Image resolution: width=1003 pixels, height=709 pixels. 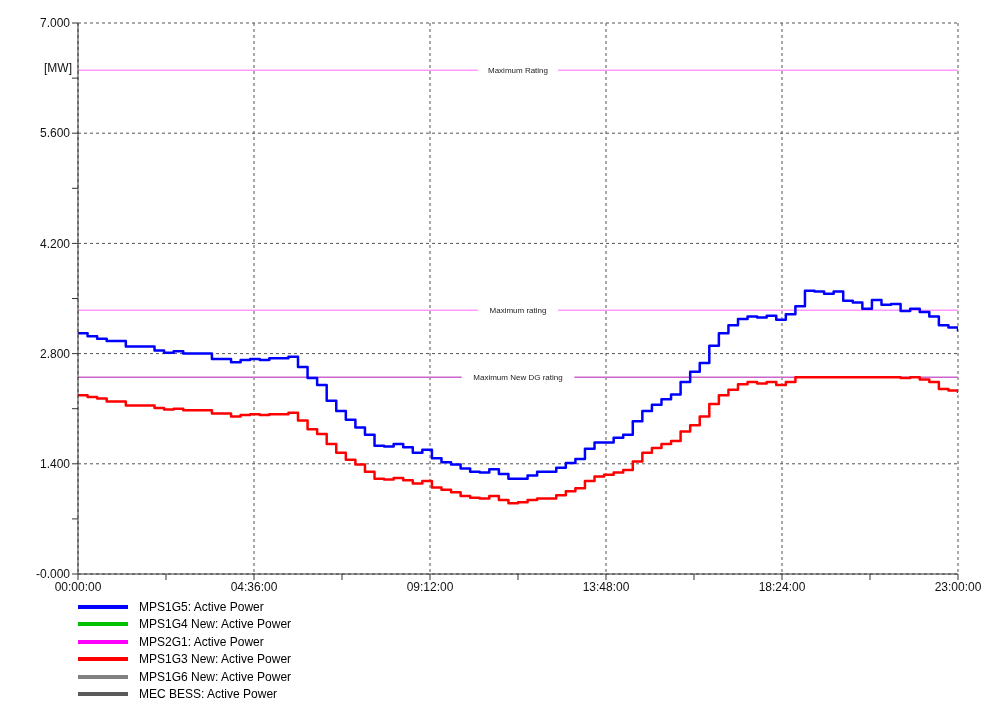 What do you see at coordinates (518, 71) in the screenshot?
I see `ref-line-label: Maximum Rating` at bounding box center [518, 71].